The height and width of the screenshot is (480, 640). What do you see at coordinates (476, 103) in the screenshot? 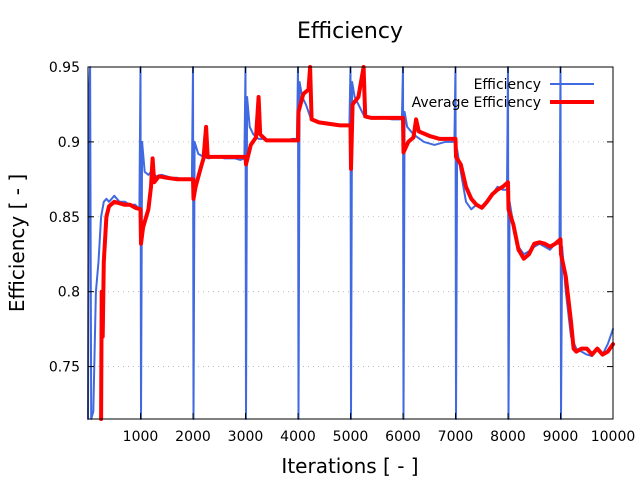
I see `legend-label: Average Efficiency` at bounding box center [476, 103].